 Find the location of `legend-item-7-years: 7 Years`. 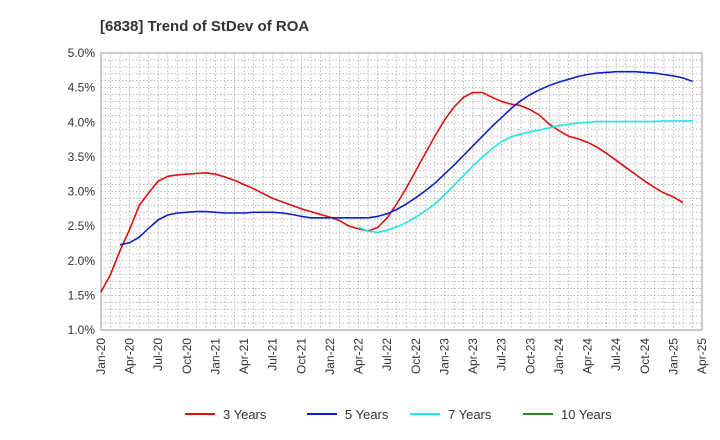

legend-item-7-years: 7 Years is located at coordinates (451, 414).